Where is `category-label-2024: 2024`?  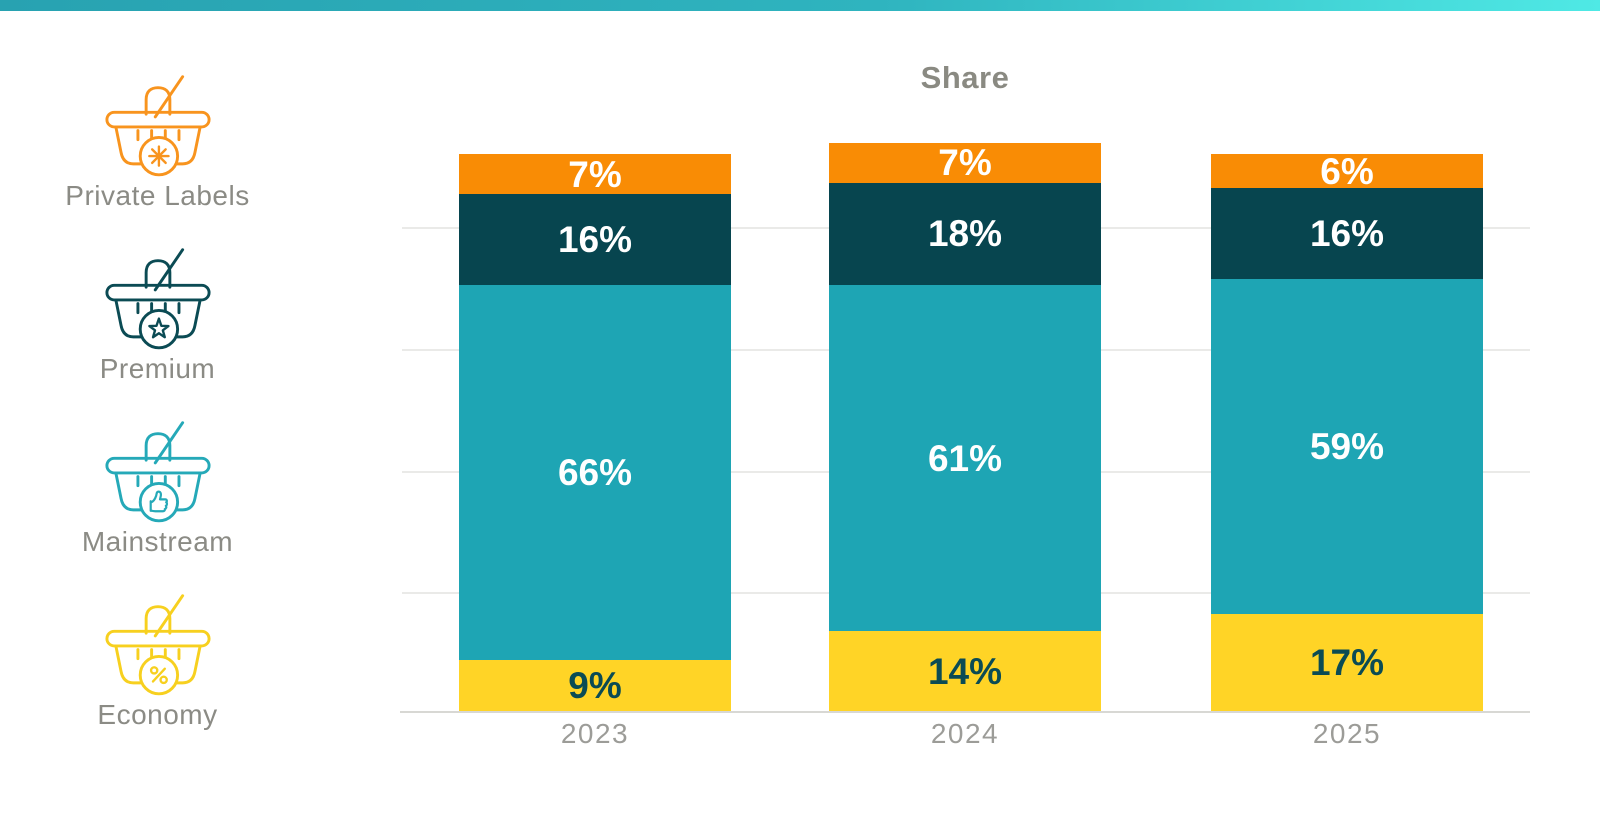 category-label-2024: 2024 is located at coordinates (965, 733).